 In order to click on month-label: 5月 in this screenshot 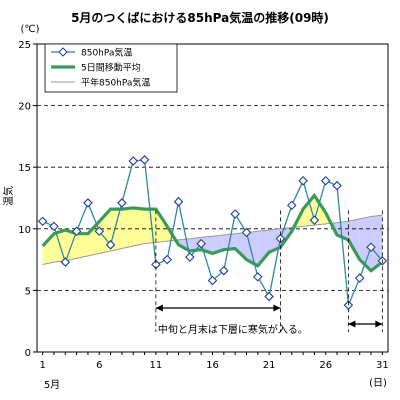, I will do `click(52, 385)`.